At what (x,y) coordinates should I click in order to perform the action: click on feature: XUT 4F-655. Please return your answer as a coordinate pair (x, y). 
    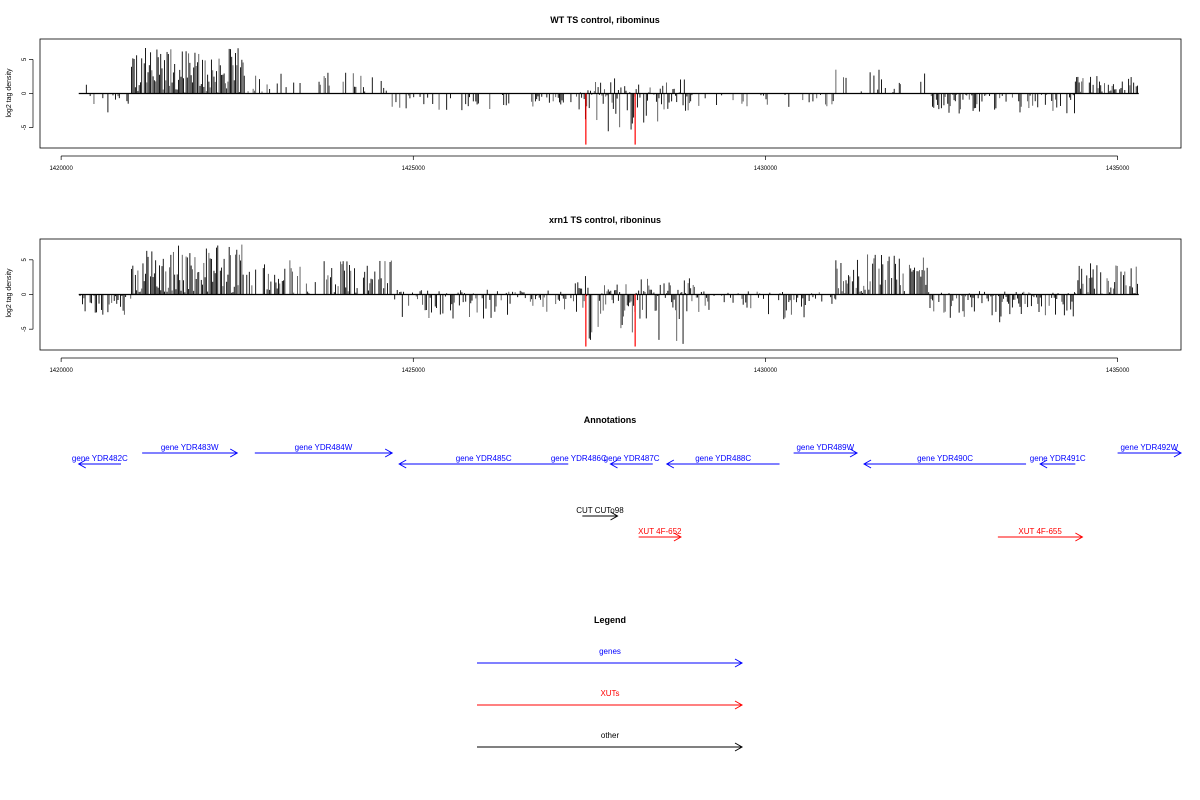
    Looking at the image, I should click on (1040, 534).